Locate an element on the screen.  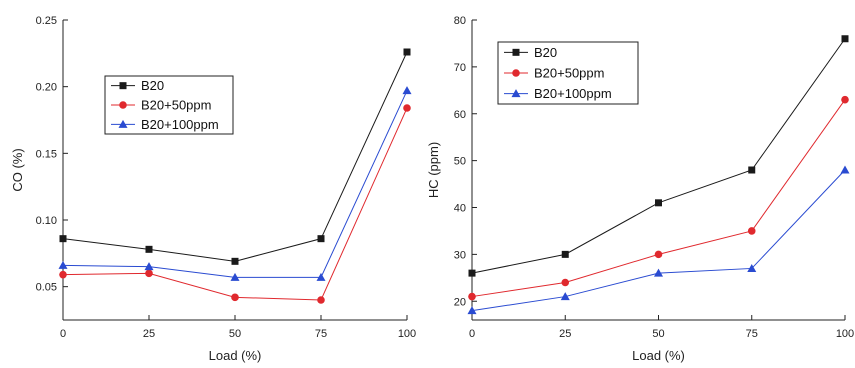
y-tick-label: 0.15 is located at coordinates (46, 154).